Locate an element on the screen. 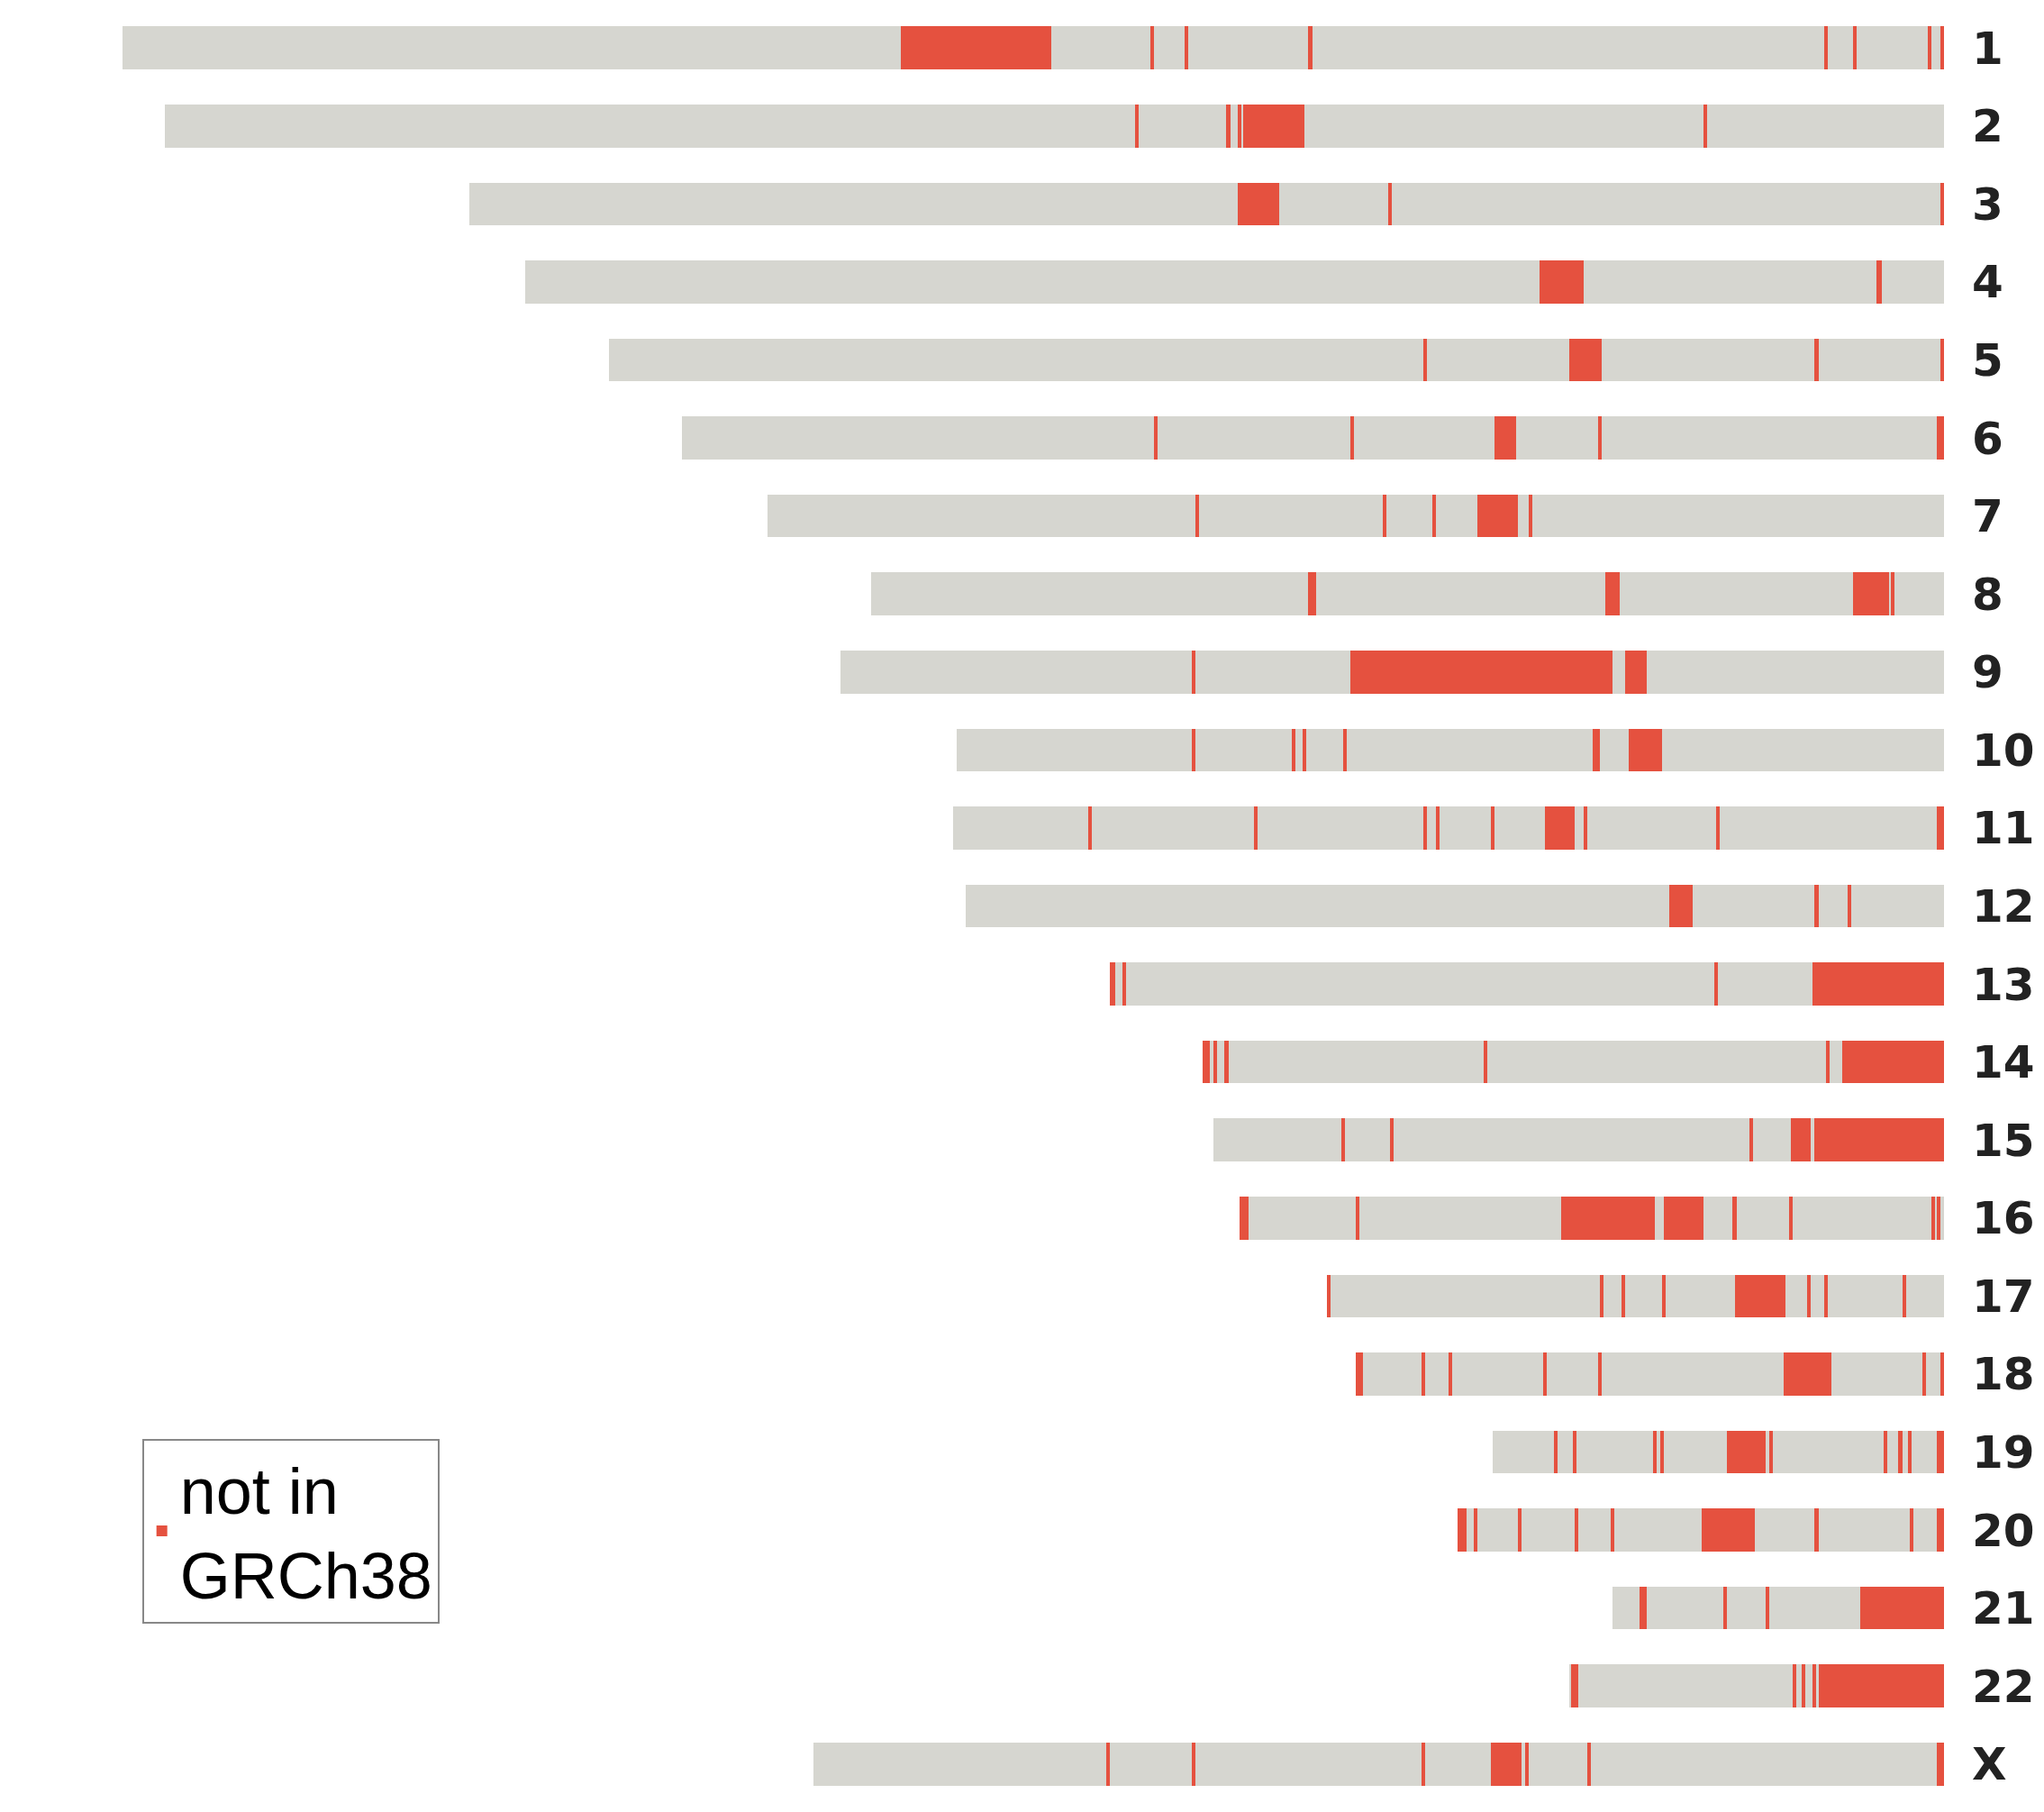  y-tick-label: 11 is located at coordinates (2003, 829).